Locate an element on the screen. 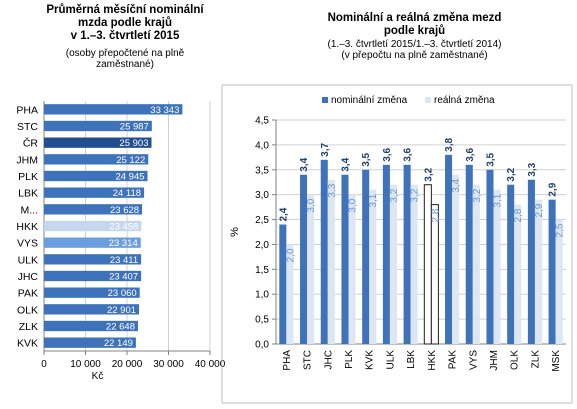  left-category-label: PHA is located at coordinates (27, 110).